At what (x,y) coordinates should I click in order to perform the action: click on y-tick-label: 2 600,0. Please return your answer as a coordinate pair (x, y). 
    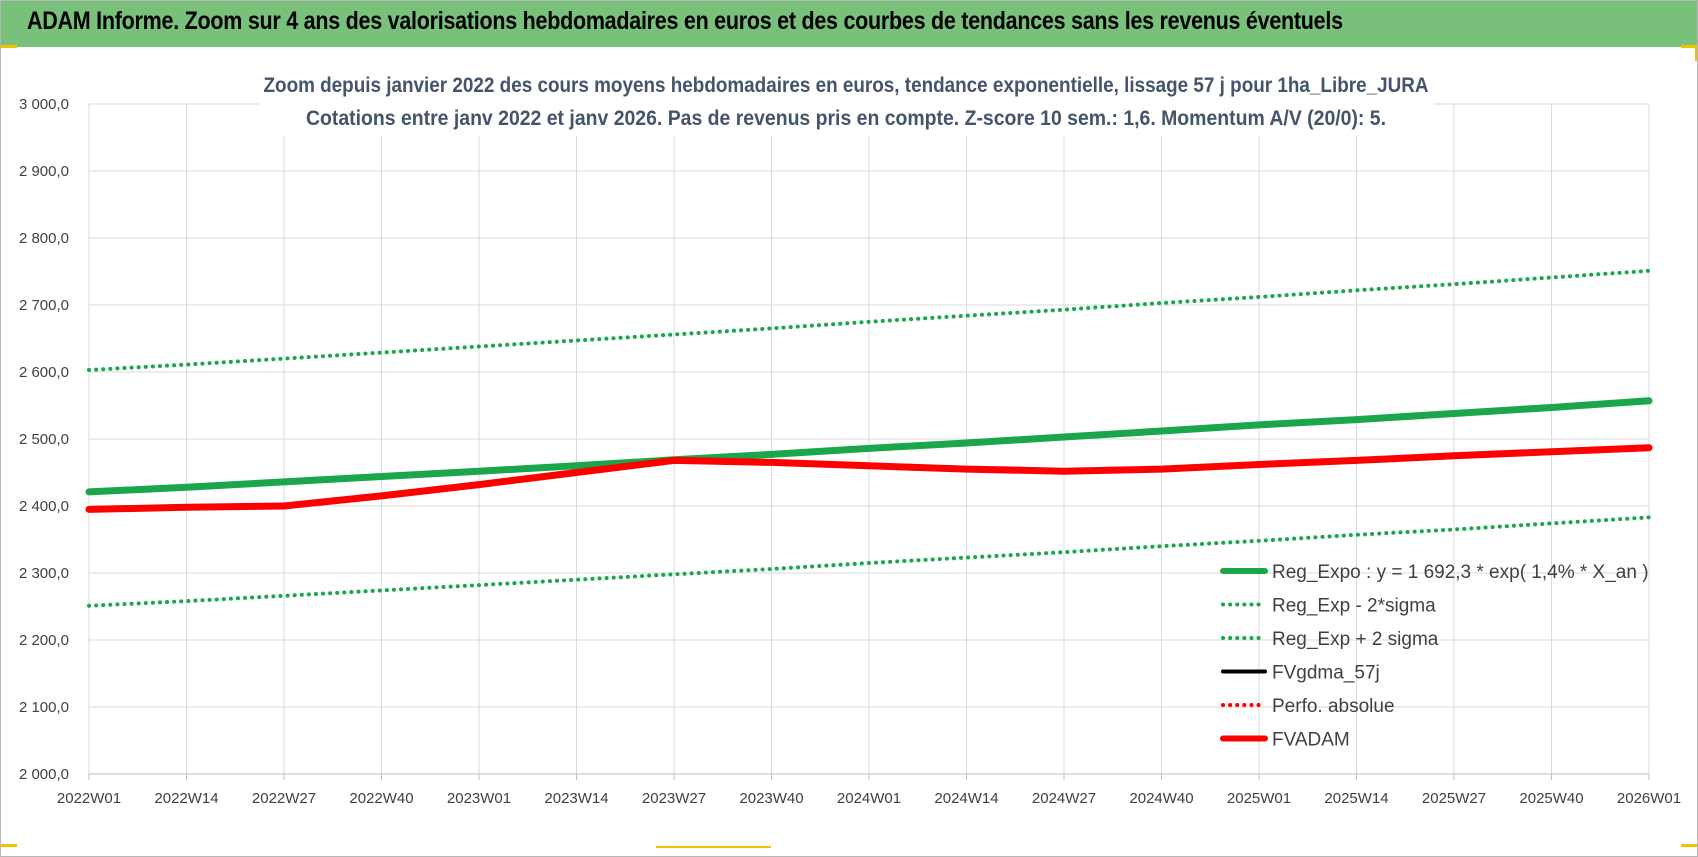
    Looking at the image, I should click on (44, 372).